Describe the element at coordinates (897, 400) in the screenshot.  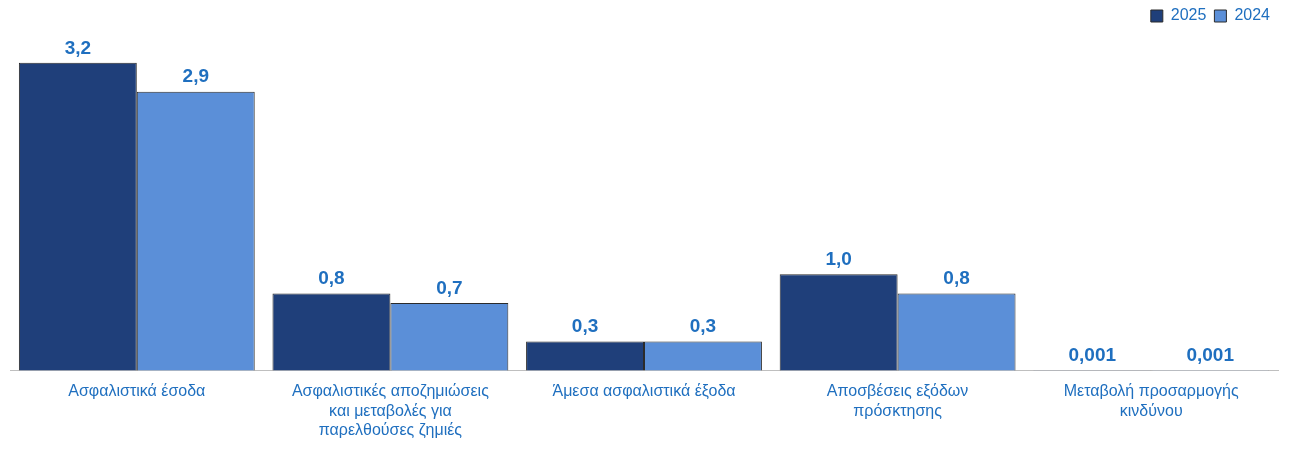
I see `x-tick-label: Αποσβέσεις εξόδων πρόσκτησης` at that location.